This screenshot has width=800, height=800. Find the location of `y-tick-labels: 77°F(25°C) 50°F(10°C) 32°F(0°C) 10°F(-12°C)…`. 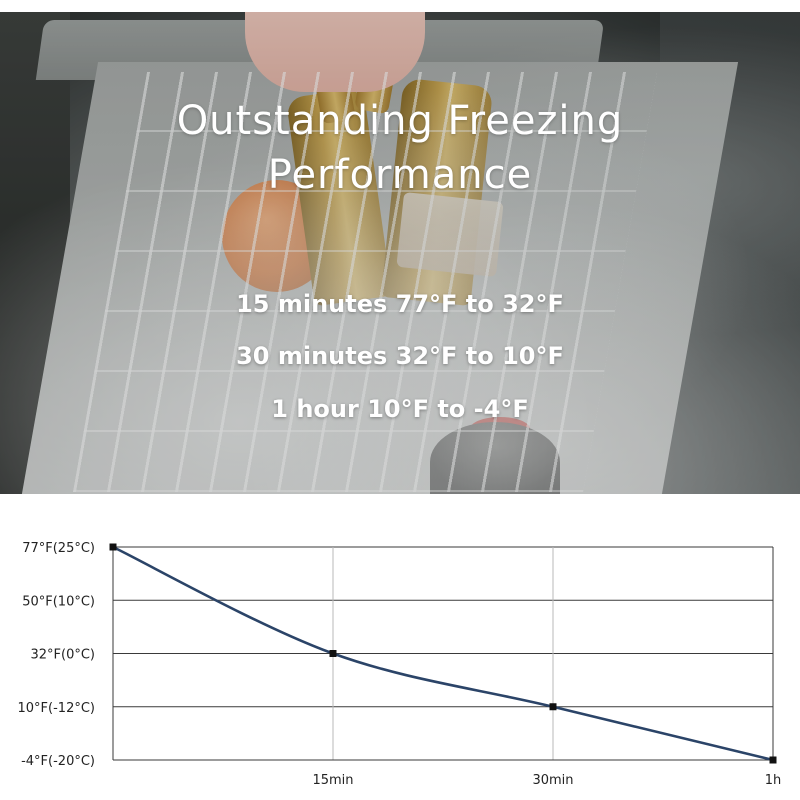

y-tick-labels: 77°F(25°C) 50°F(10°C) 32°F(0°C) 10°F(-12°C)… is located at coordinates (56, 655).